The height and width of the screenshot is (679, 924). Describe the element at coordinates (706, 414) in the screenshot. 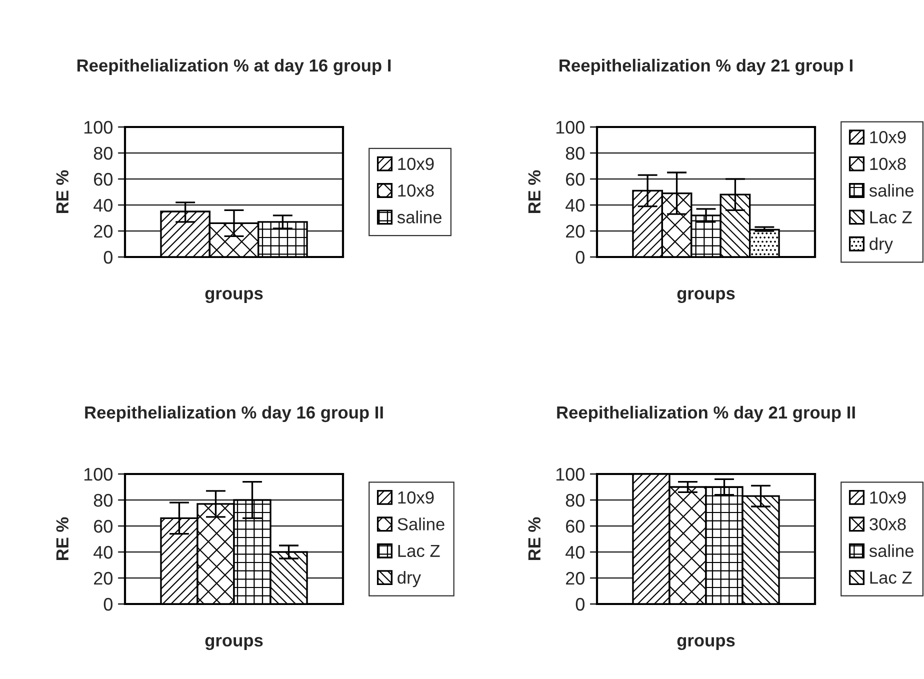

I see `chart-title: Reepithelialization % day 21 group II` at that location.